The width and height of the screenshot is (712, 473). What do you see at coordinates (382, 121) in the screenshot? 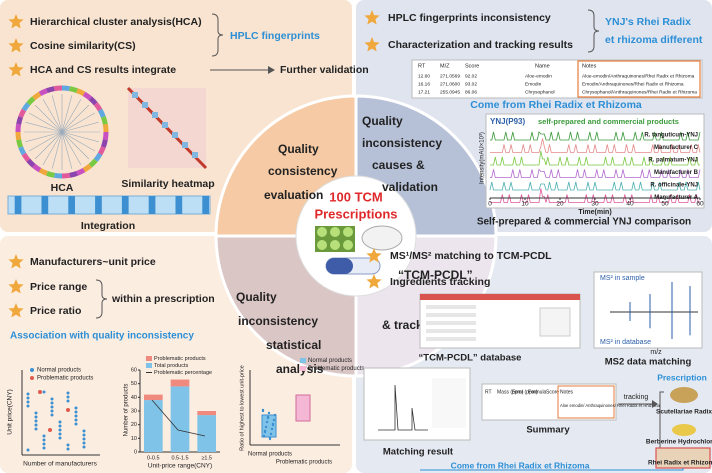
I see `section-label: Quality` at bounding box center [382, 121].